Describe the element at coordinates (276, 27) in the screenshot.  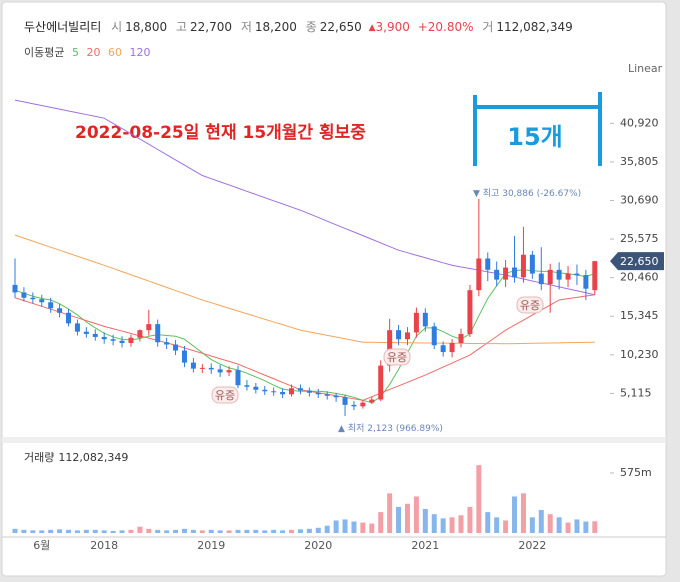
I see `low-value: 18,200` at that location.